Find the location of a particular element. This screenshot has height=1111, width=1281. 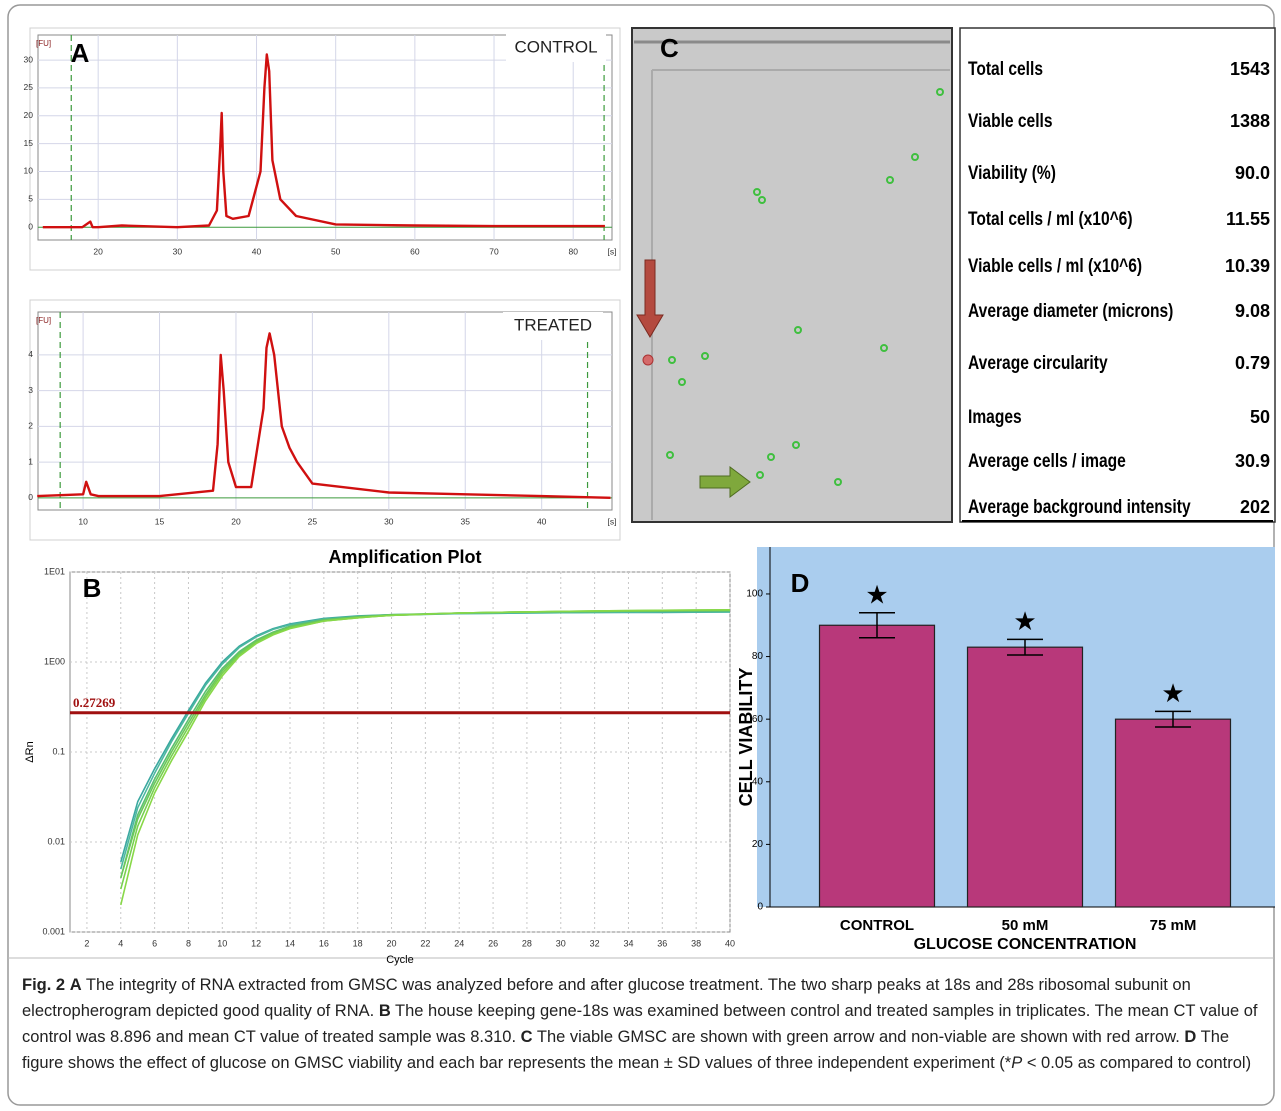

panel-label: A is located at coordinates (80, 53).